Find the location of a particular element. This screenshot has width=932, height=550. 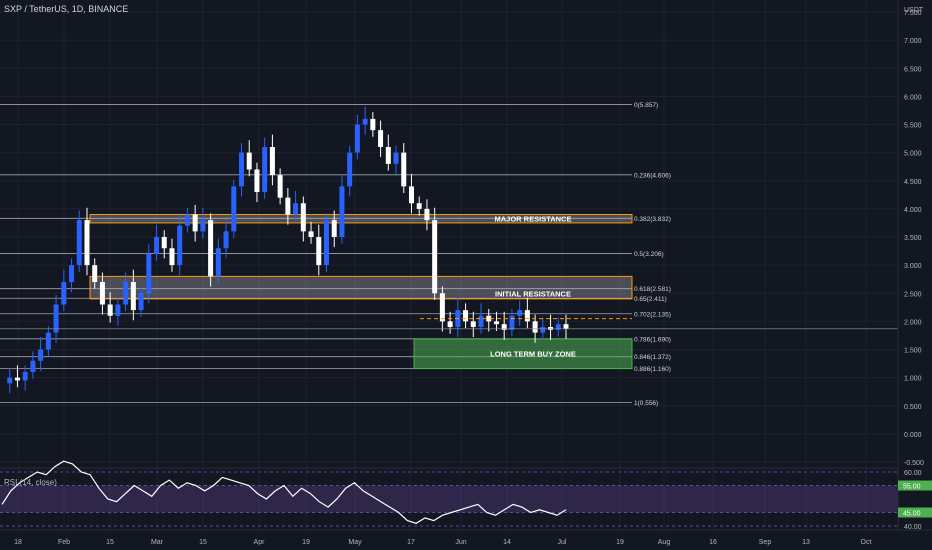

fib-label: 0.618(2.581) is located at coordinates (652, 289).